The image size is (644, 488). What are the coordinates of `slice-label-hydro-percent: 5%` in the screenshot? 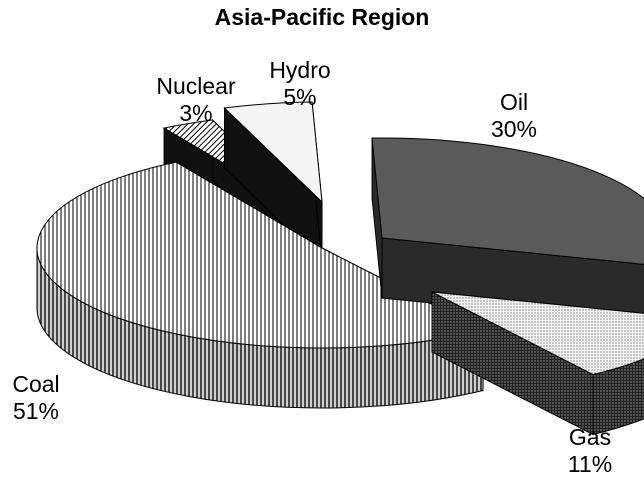 It's located at (299, 97).